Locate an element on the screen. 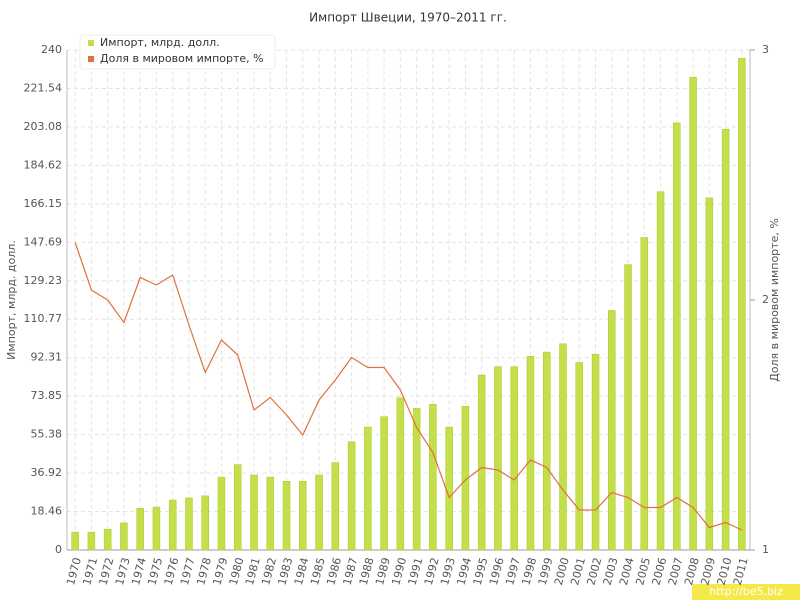 This screenshot has height=604, width=800. y-tick-label: 73.85 is located at coordinates (47, 395).